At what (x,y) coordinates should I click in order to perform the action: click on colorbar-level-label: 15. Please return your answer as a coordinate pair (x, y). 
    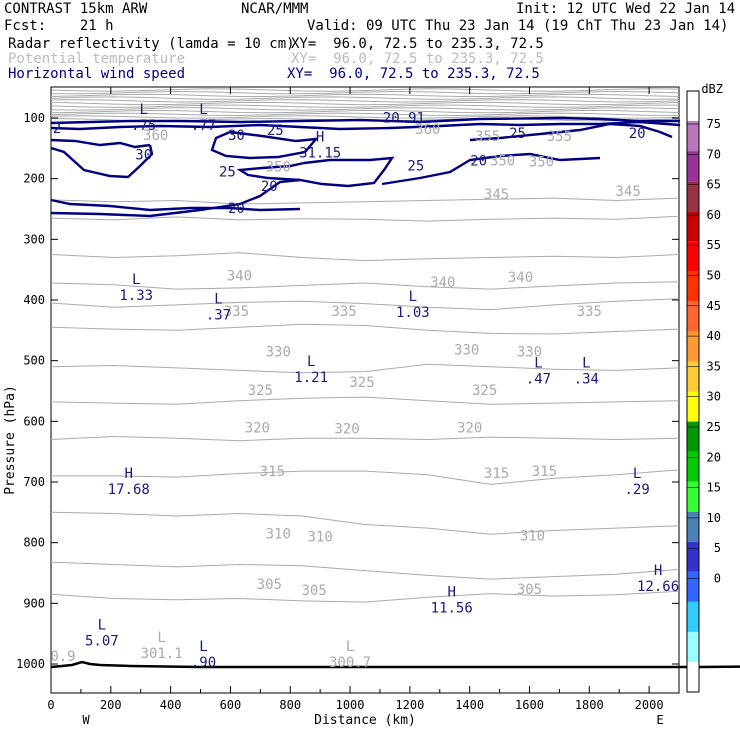
    Looking at the image, I should click on (714, 488).